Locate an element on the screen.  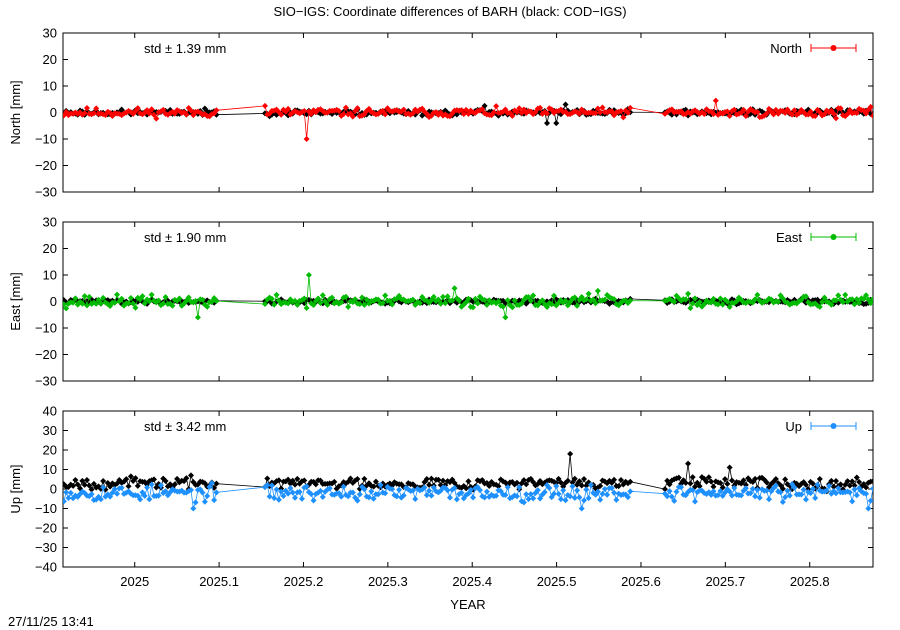
legend-label: East is located at coordinates (789, 237).